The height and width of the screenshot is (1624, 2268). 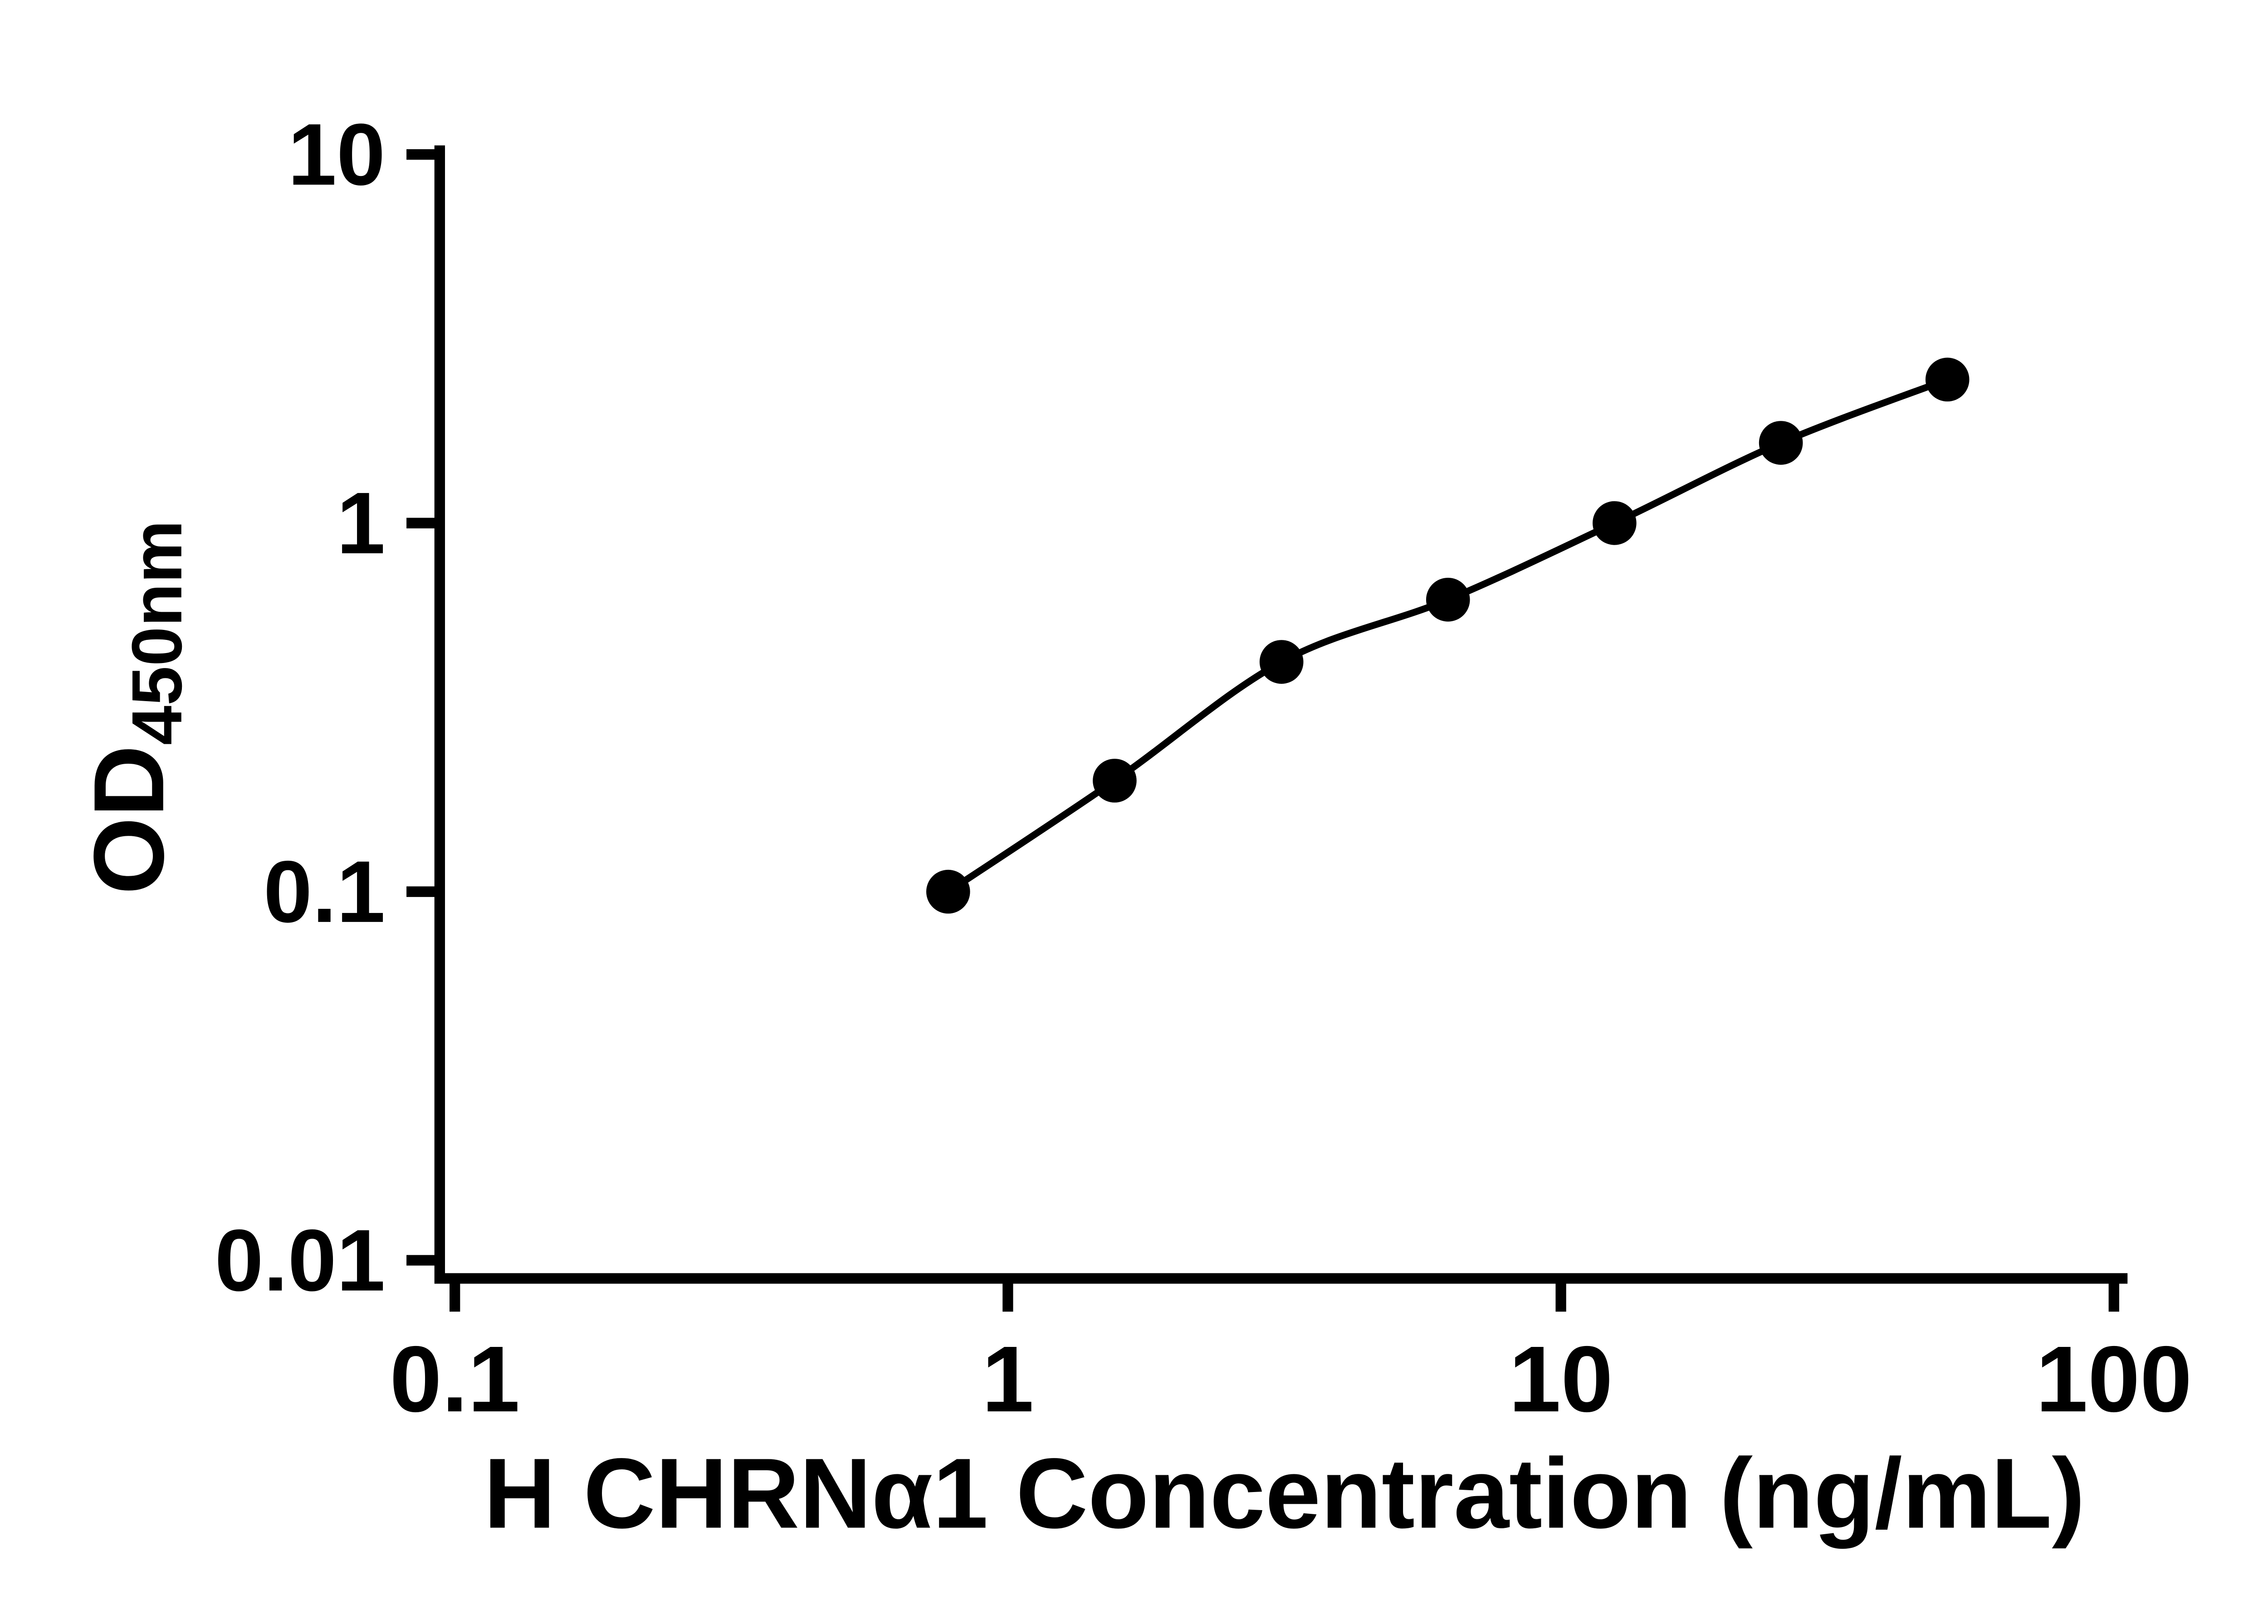 I want to click on y-tick-label: 10, so click(x=337, y=154).